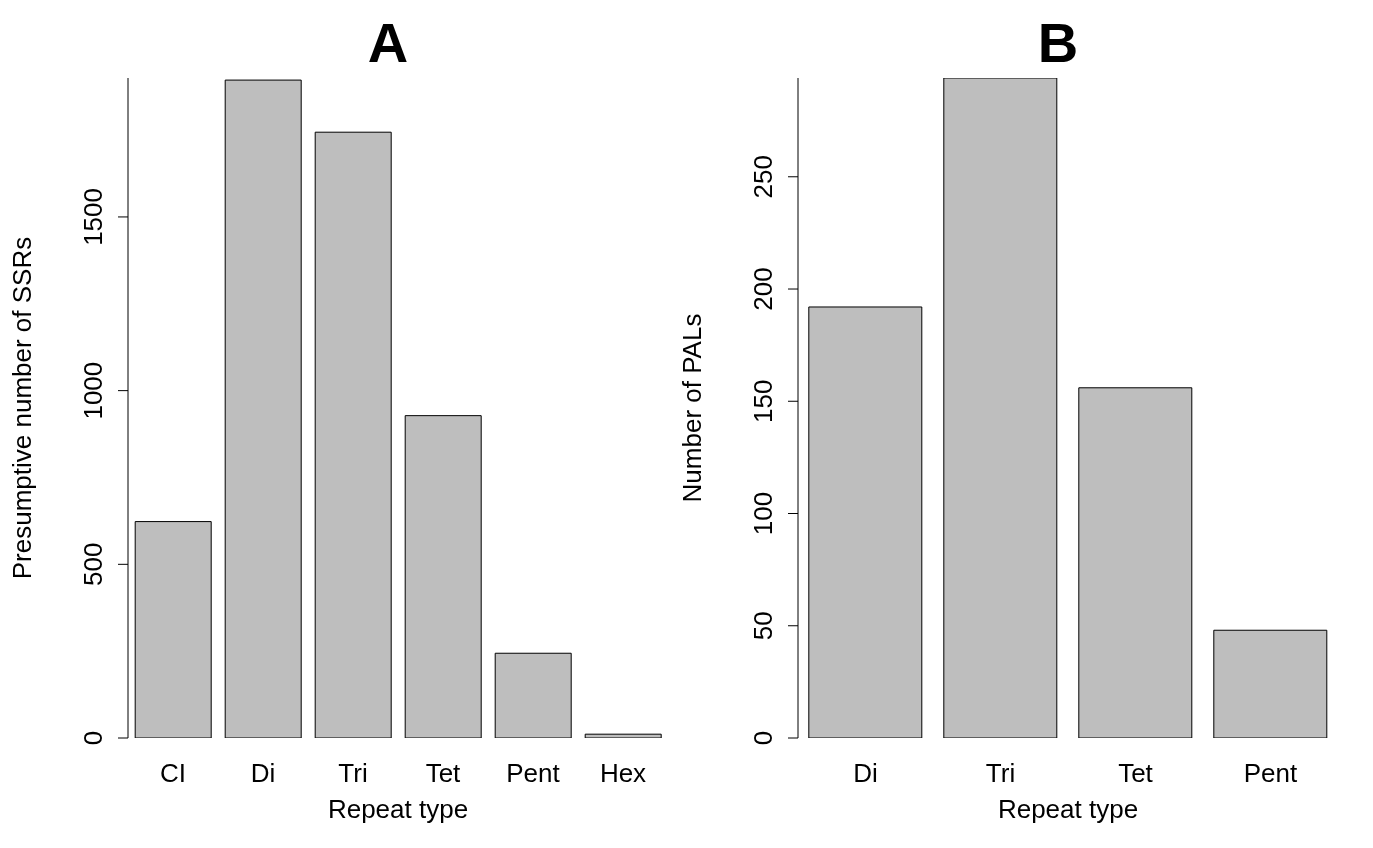 This screenshot has width=1373, height=848. Describe the element at coordinates (763, 177) in the screenshot. I see `y-tick-label: 250` at that location.